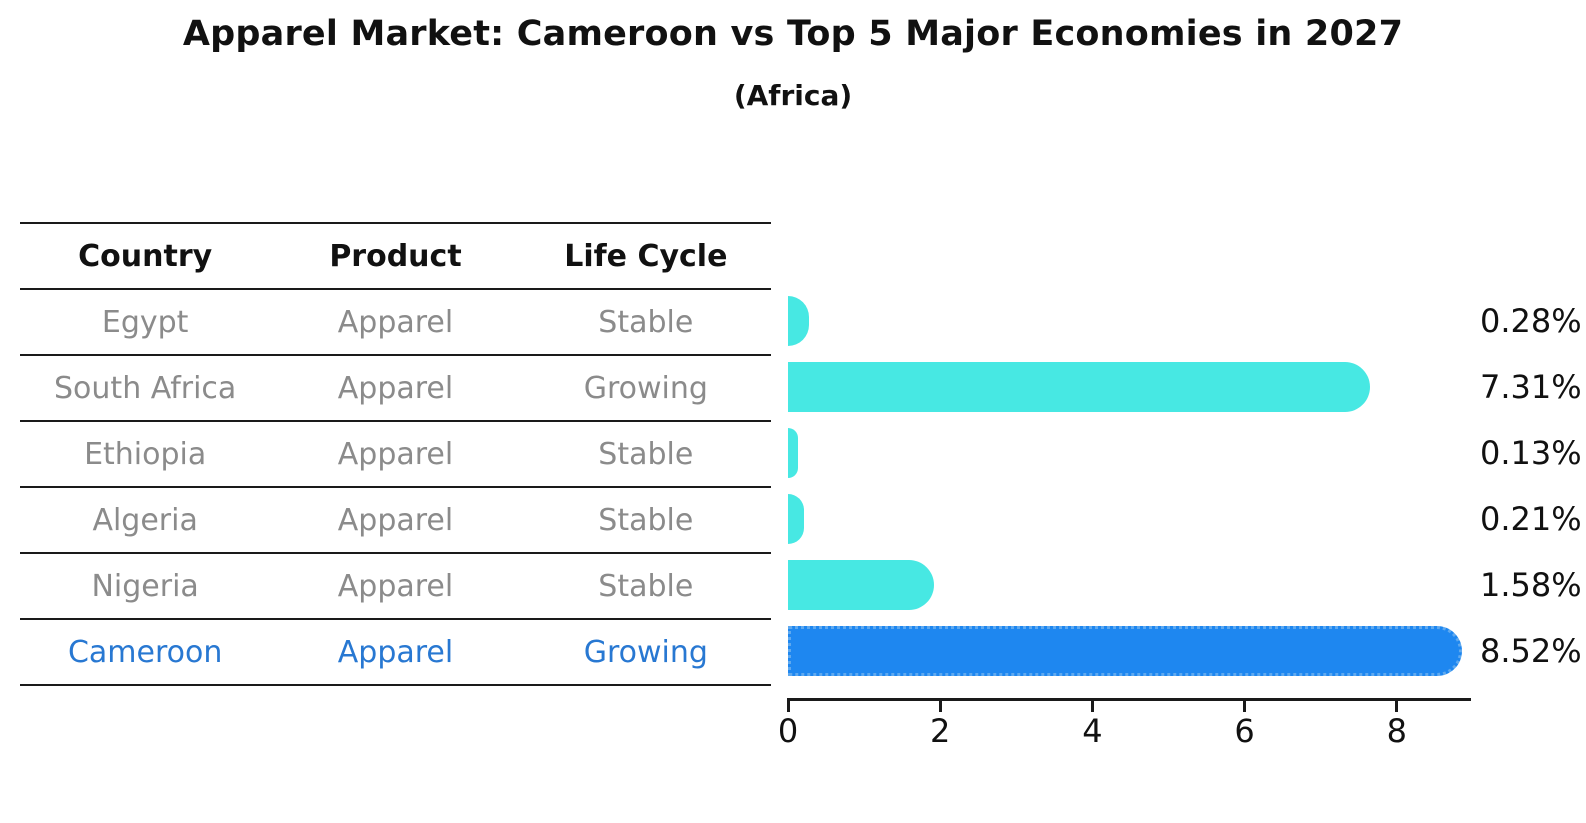 Image resolution: width=1586 pixels, height=823 pixels. What do you see at coordinates (793, 453) in the screenshot?
I see `bar-ethiopia` at bounding box center [793, 453].